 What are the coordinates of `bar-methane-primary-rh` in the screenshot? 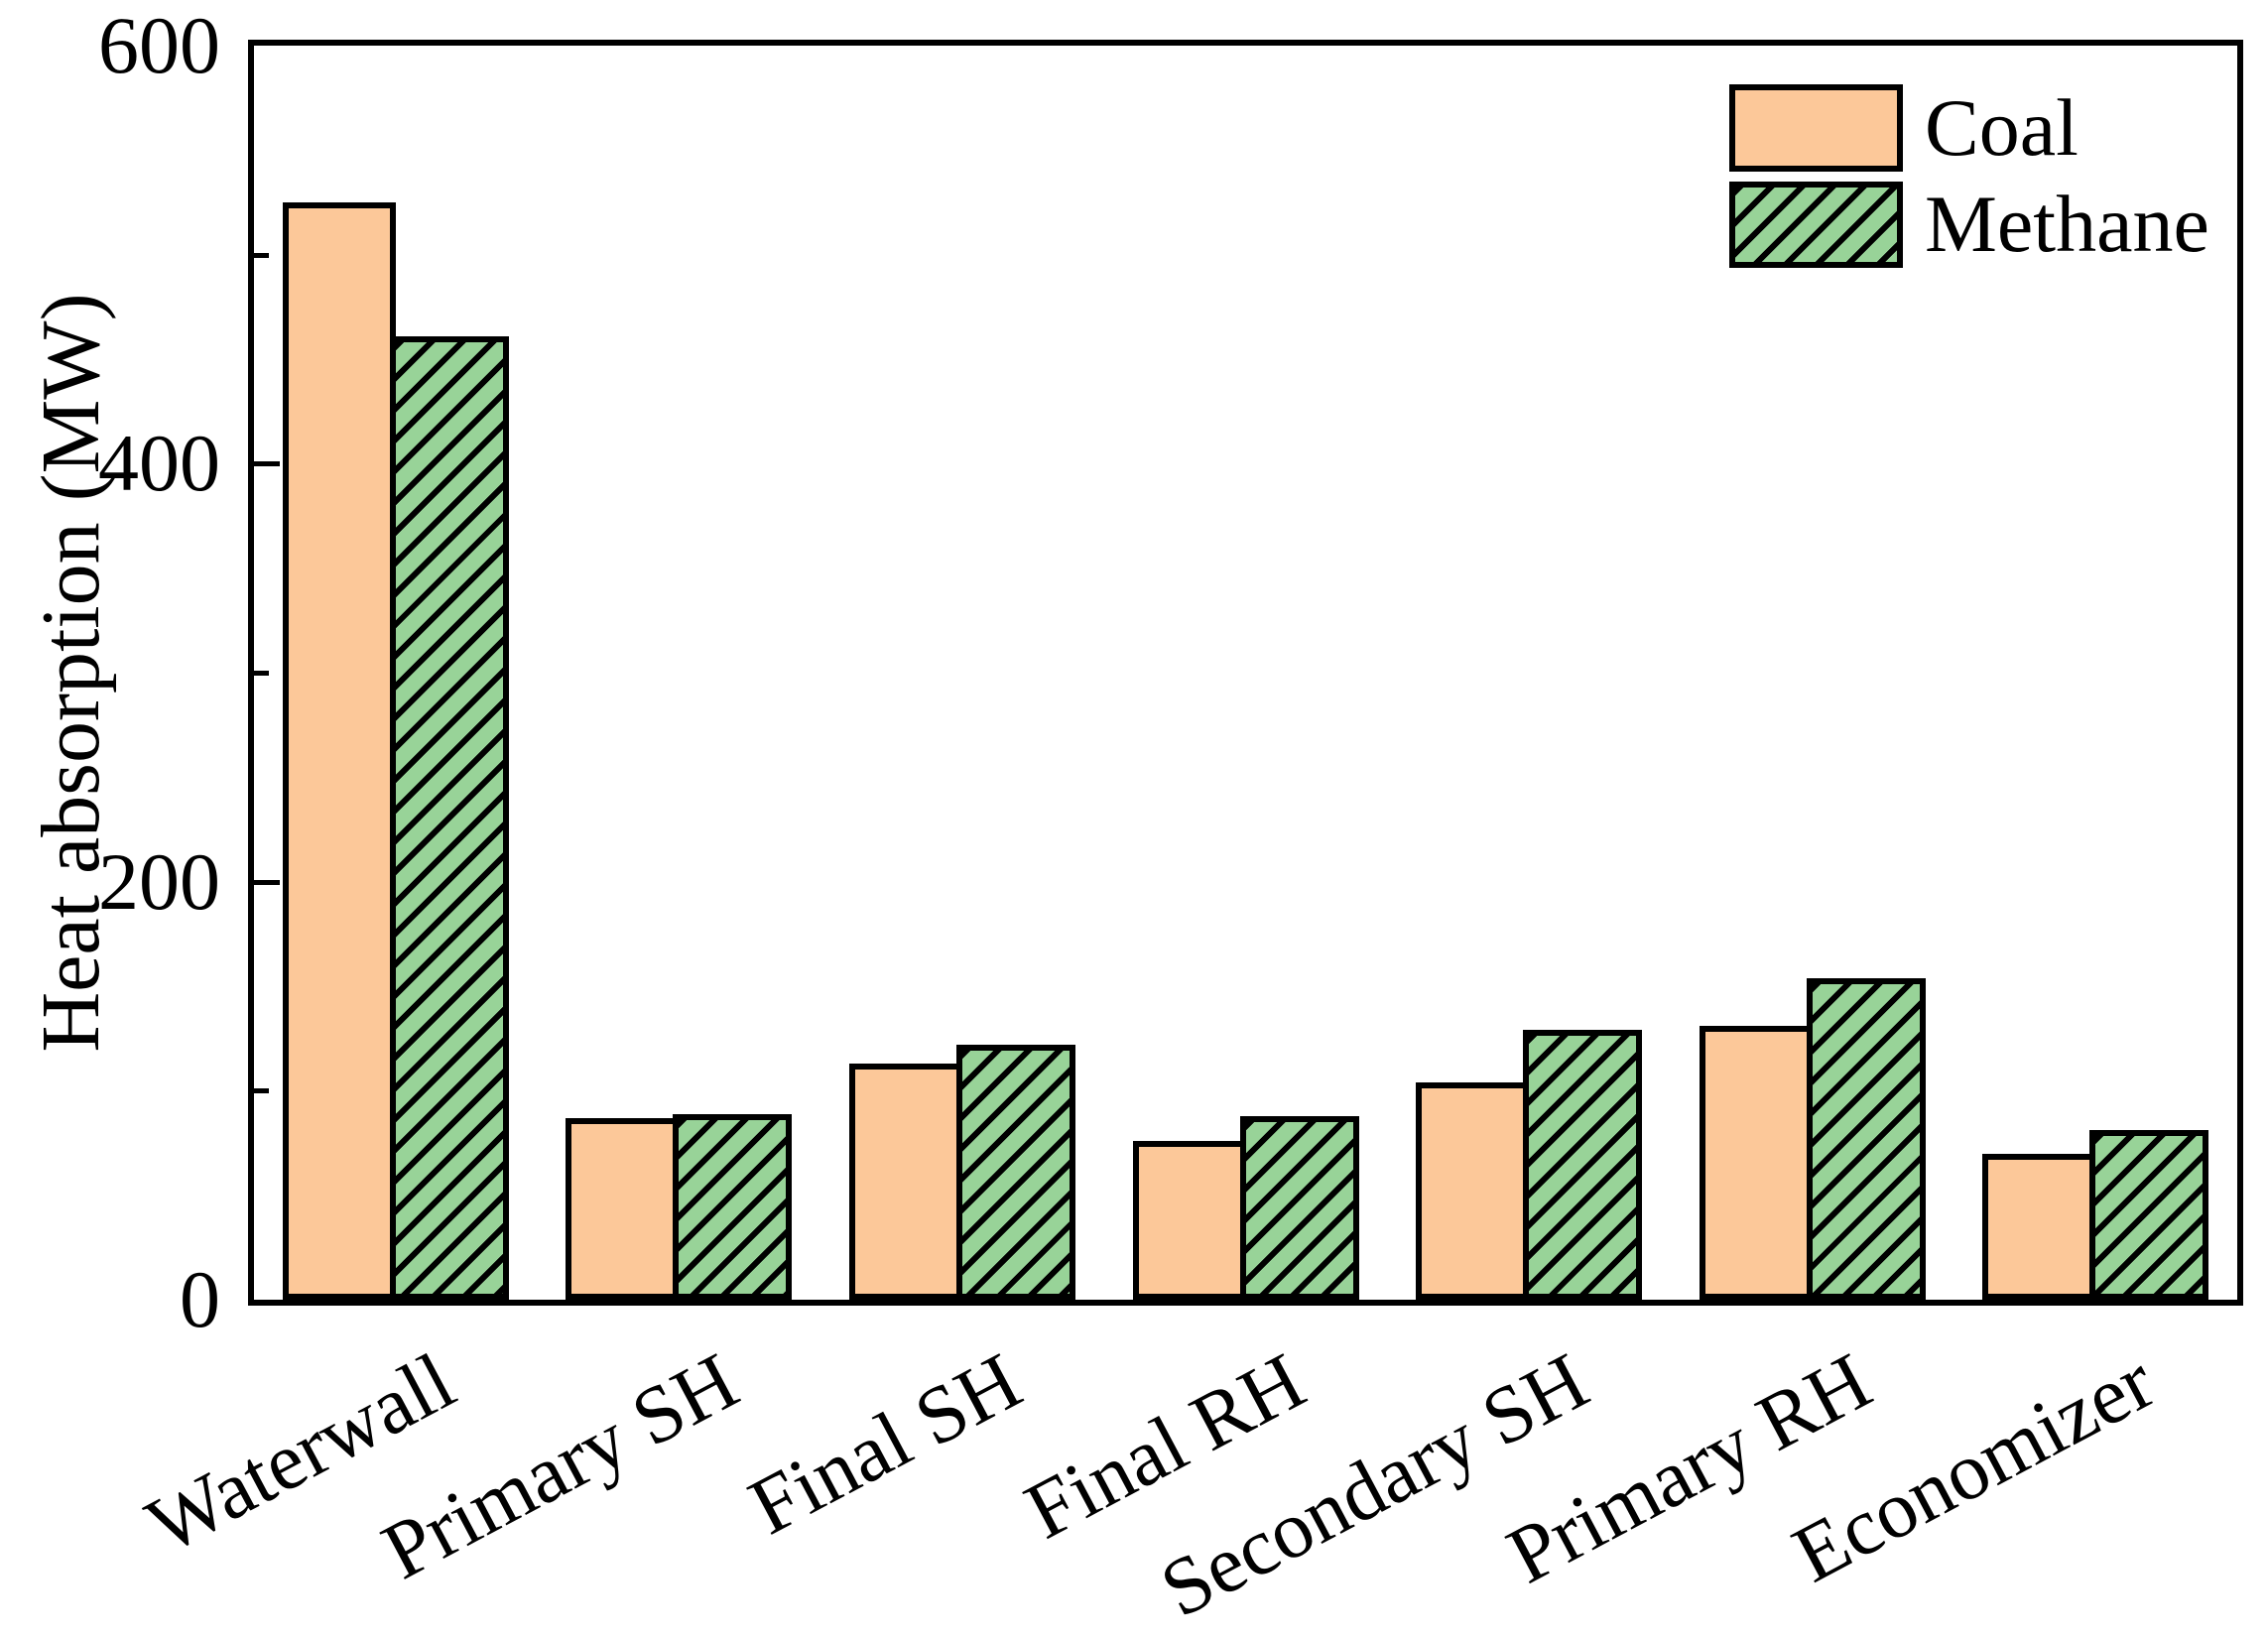 It's located at (1866, 1139).